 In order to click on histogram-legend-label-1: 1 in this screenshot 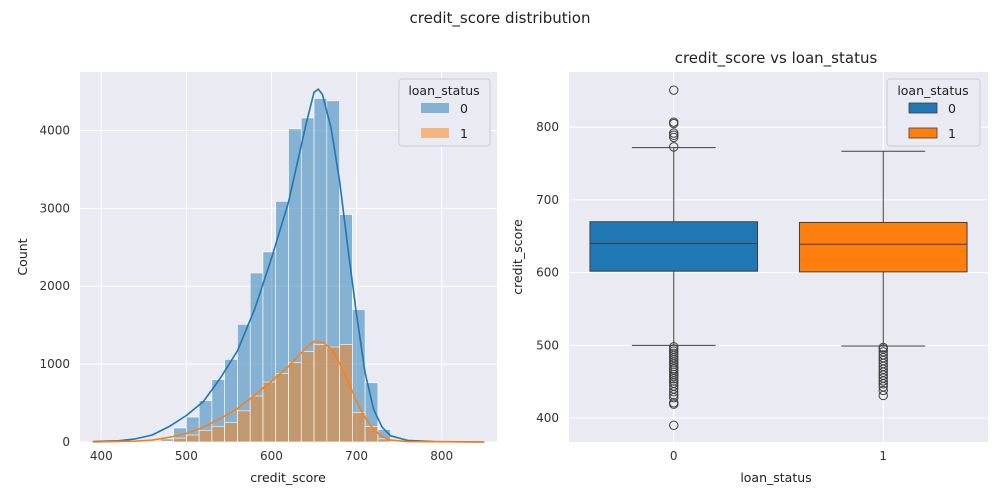, I will do `click(464, 133)`.